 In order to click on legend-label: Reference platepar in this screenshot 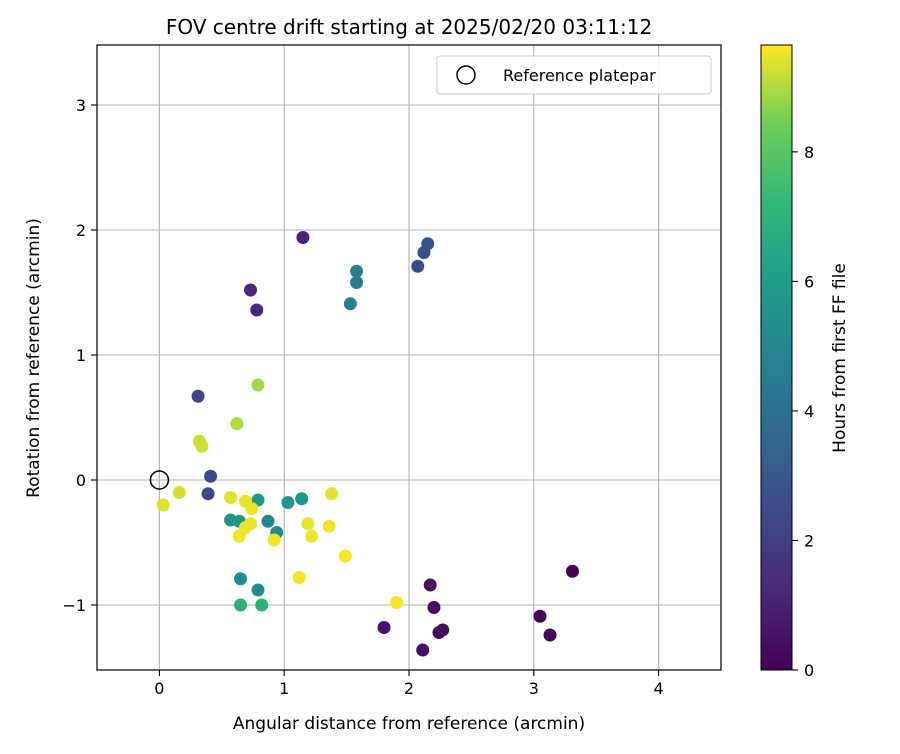, I will do `click(579, 75)`.